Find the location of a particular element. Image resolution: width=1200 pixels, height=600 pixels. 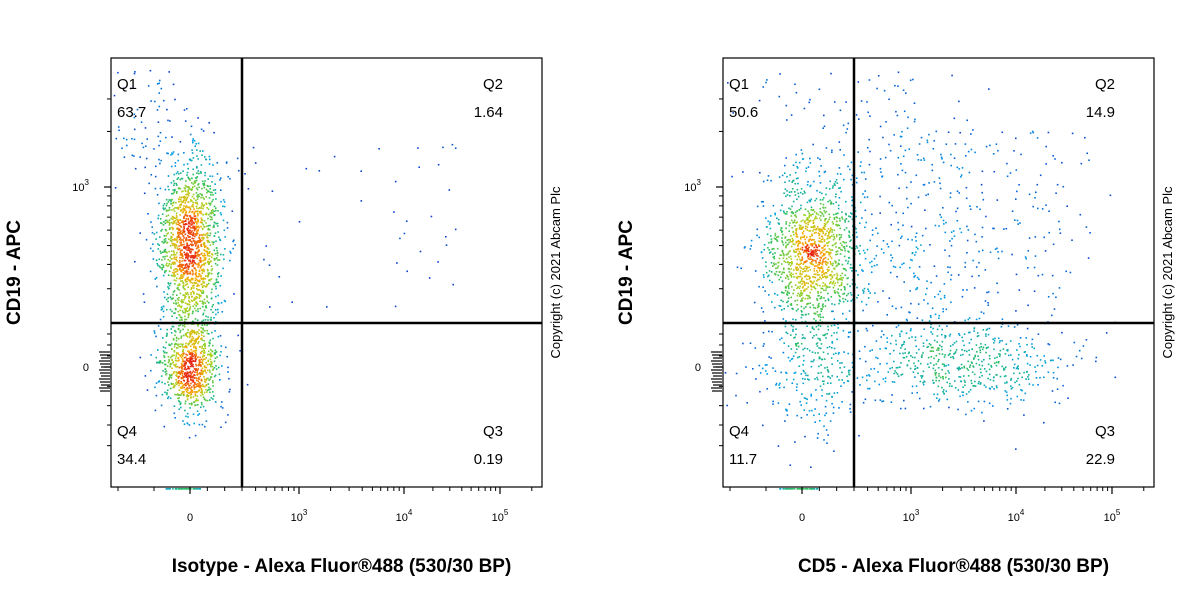

x-tick-label: 104 is located at coordinates (404, 516).